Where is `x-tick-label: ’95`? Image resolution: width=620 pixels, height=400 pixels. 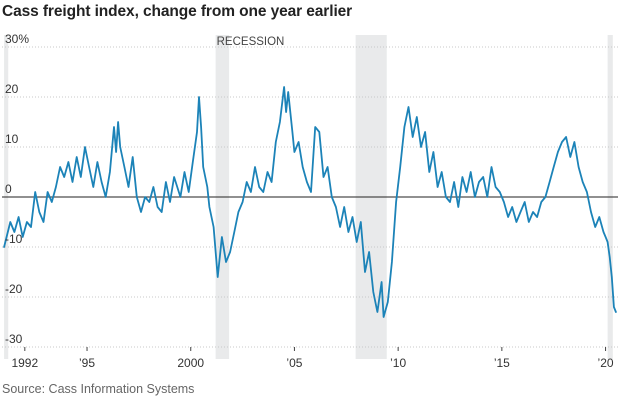
x-tick-label: ’95 is located at coordinates (87, 363).